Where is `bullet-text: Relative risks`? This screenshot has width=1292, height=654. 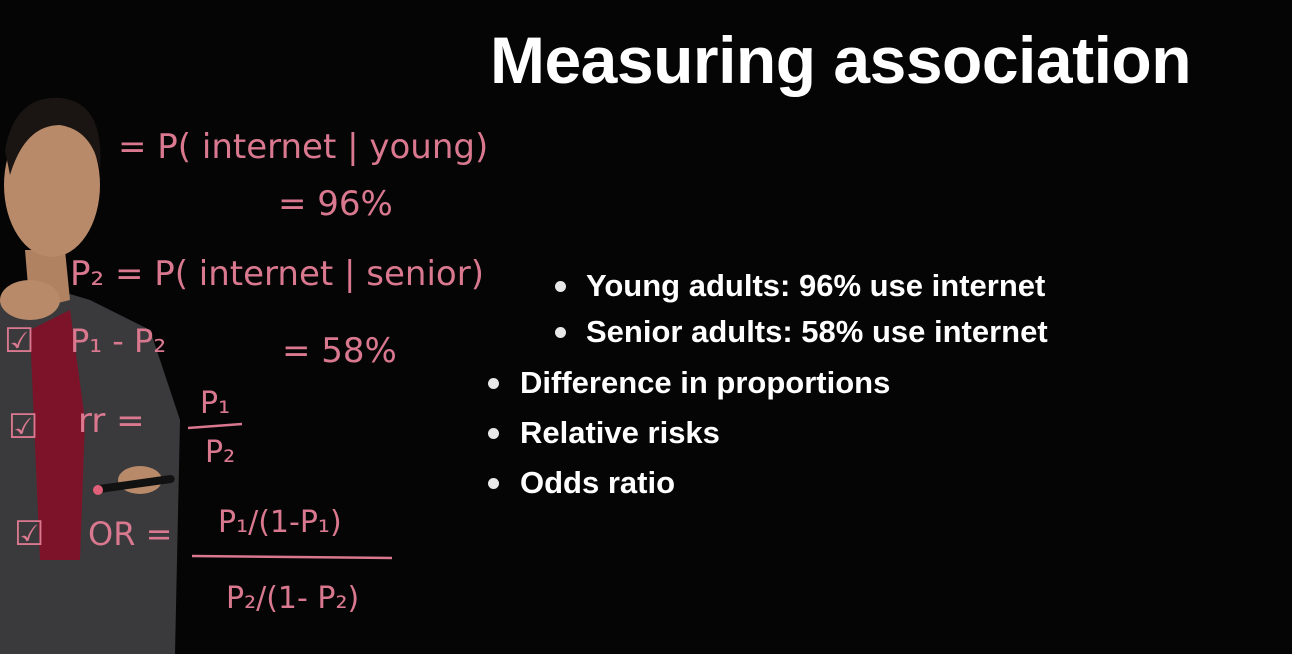 bullet-text: Relative risks is located at coordinates (620, 432).